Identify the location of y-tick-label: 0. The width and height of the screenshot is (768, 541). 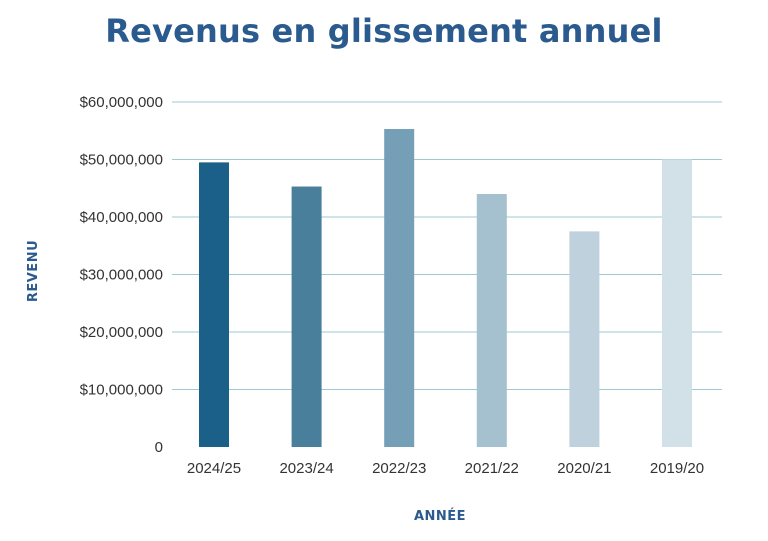
(159, 447).